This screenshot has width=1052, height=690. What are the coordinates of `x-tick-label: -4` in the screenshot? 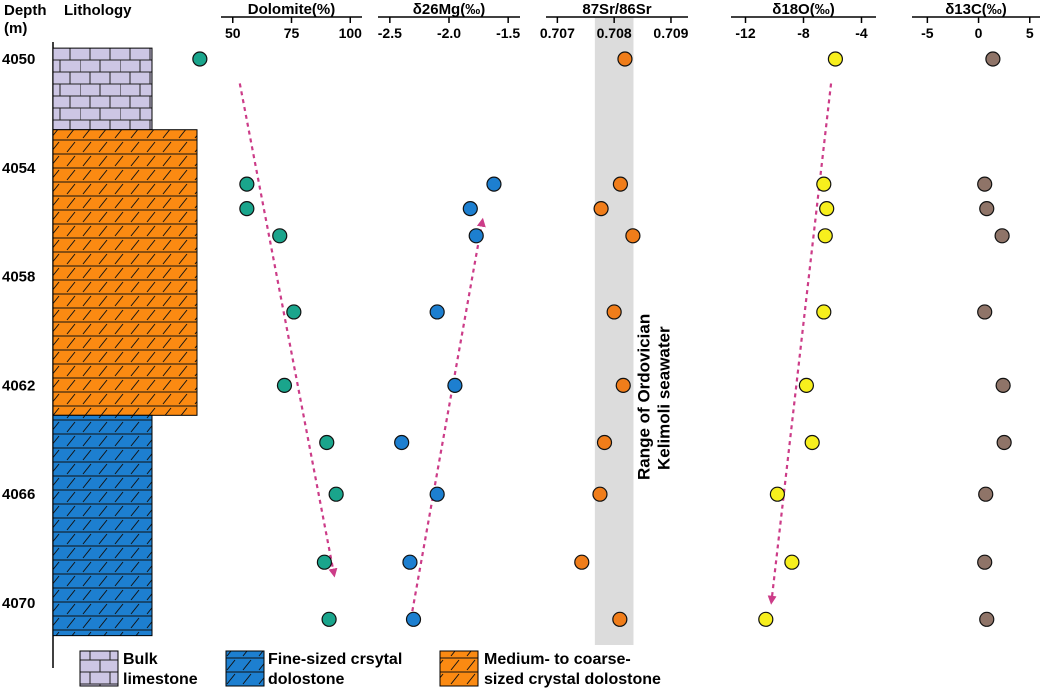 It's located at (861, 33).